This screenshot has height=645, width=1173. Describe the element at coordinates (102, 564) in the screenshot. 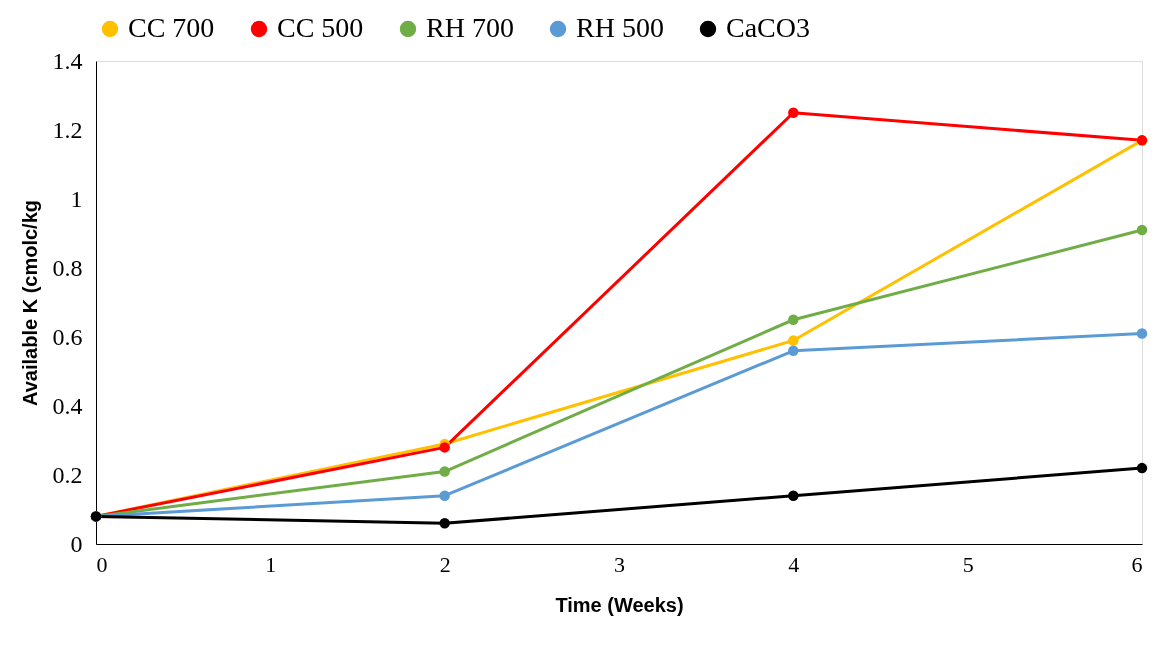

I see `x-tick-label: 0` at that location.